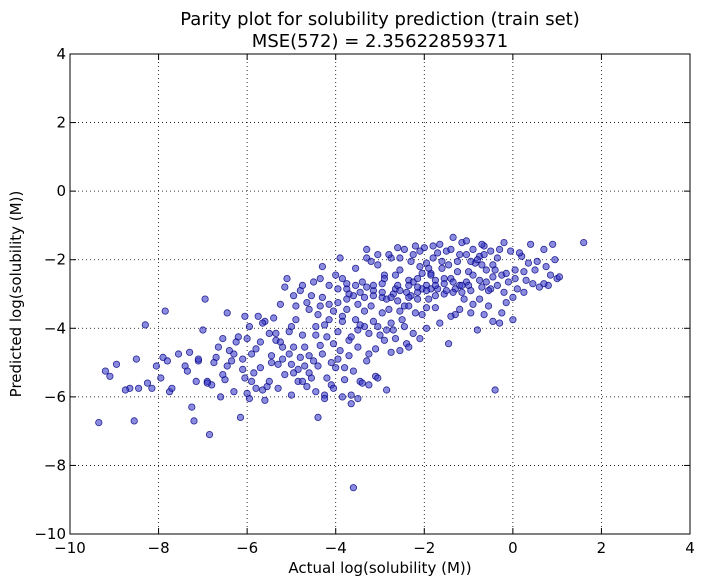 The width and height of the screenshot is (704, 586). Describe the element at coordinates (61, 123) in the screenshot. I see `y-tick-label: 2` at that location.